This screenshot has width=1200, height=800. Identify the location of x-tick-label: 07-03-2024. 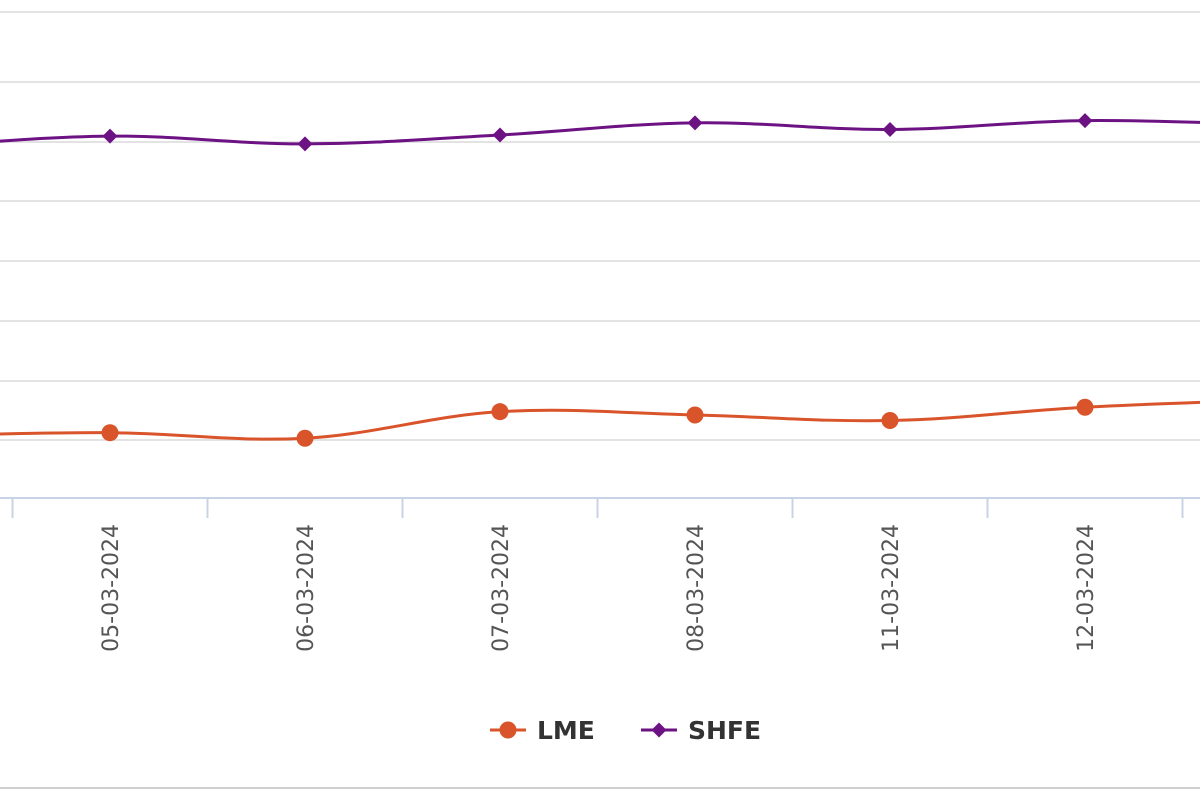
(501, 588).